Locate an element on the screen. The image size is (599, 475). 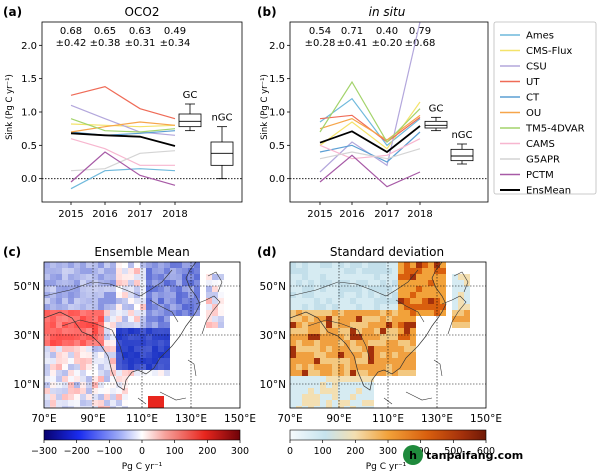
watermark: h tanpaifang.com is located at coordinates (463, 455).